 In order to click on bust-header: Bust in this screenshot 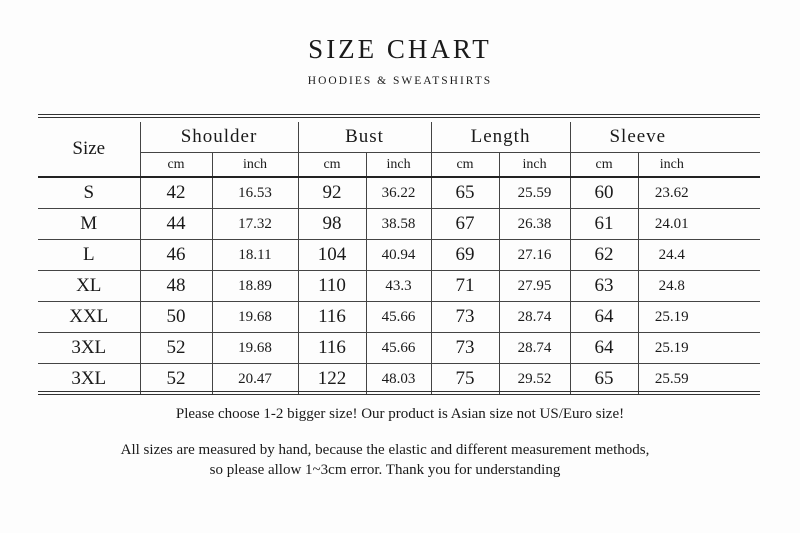, I will do `click(364, 137)`.